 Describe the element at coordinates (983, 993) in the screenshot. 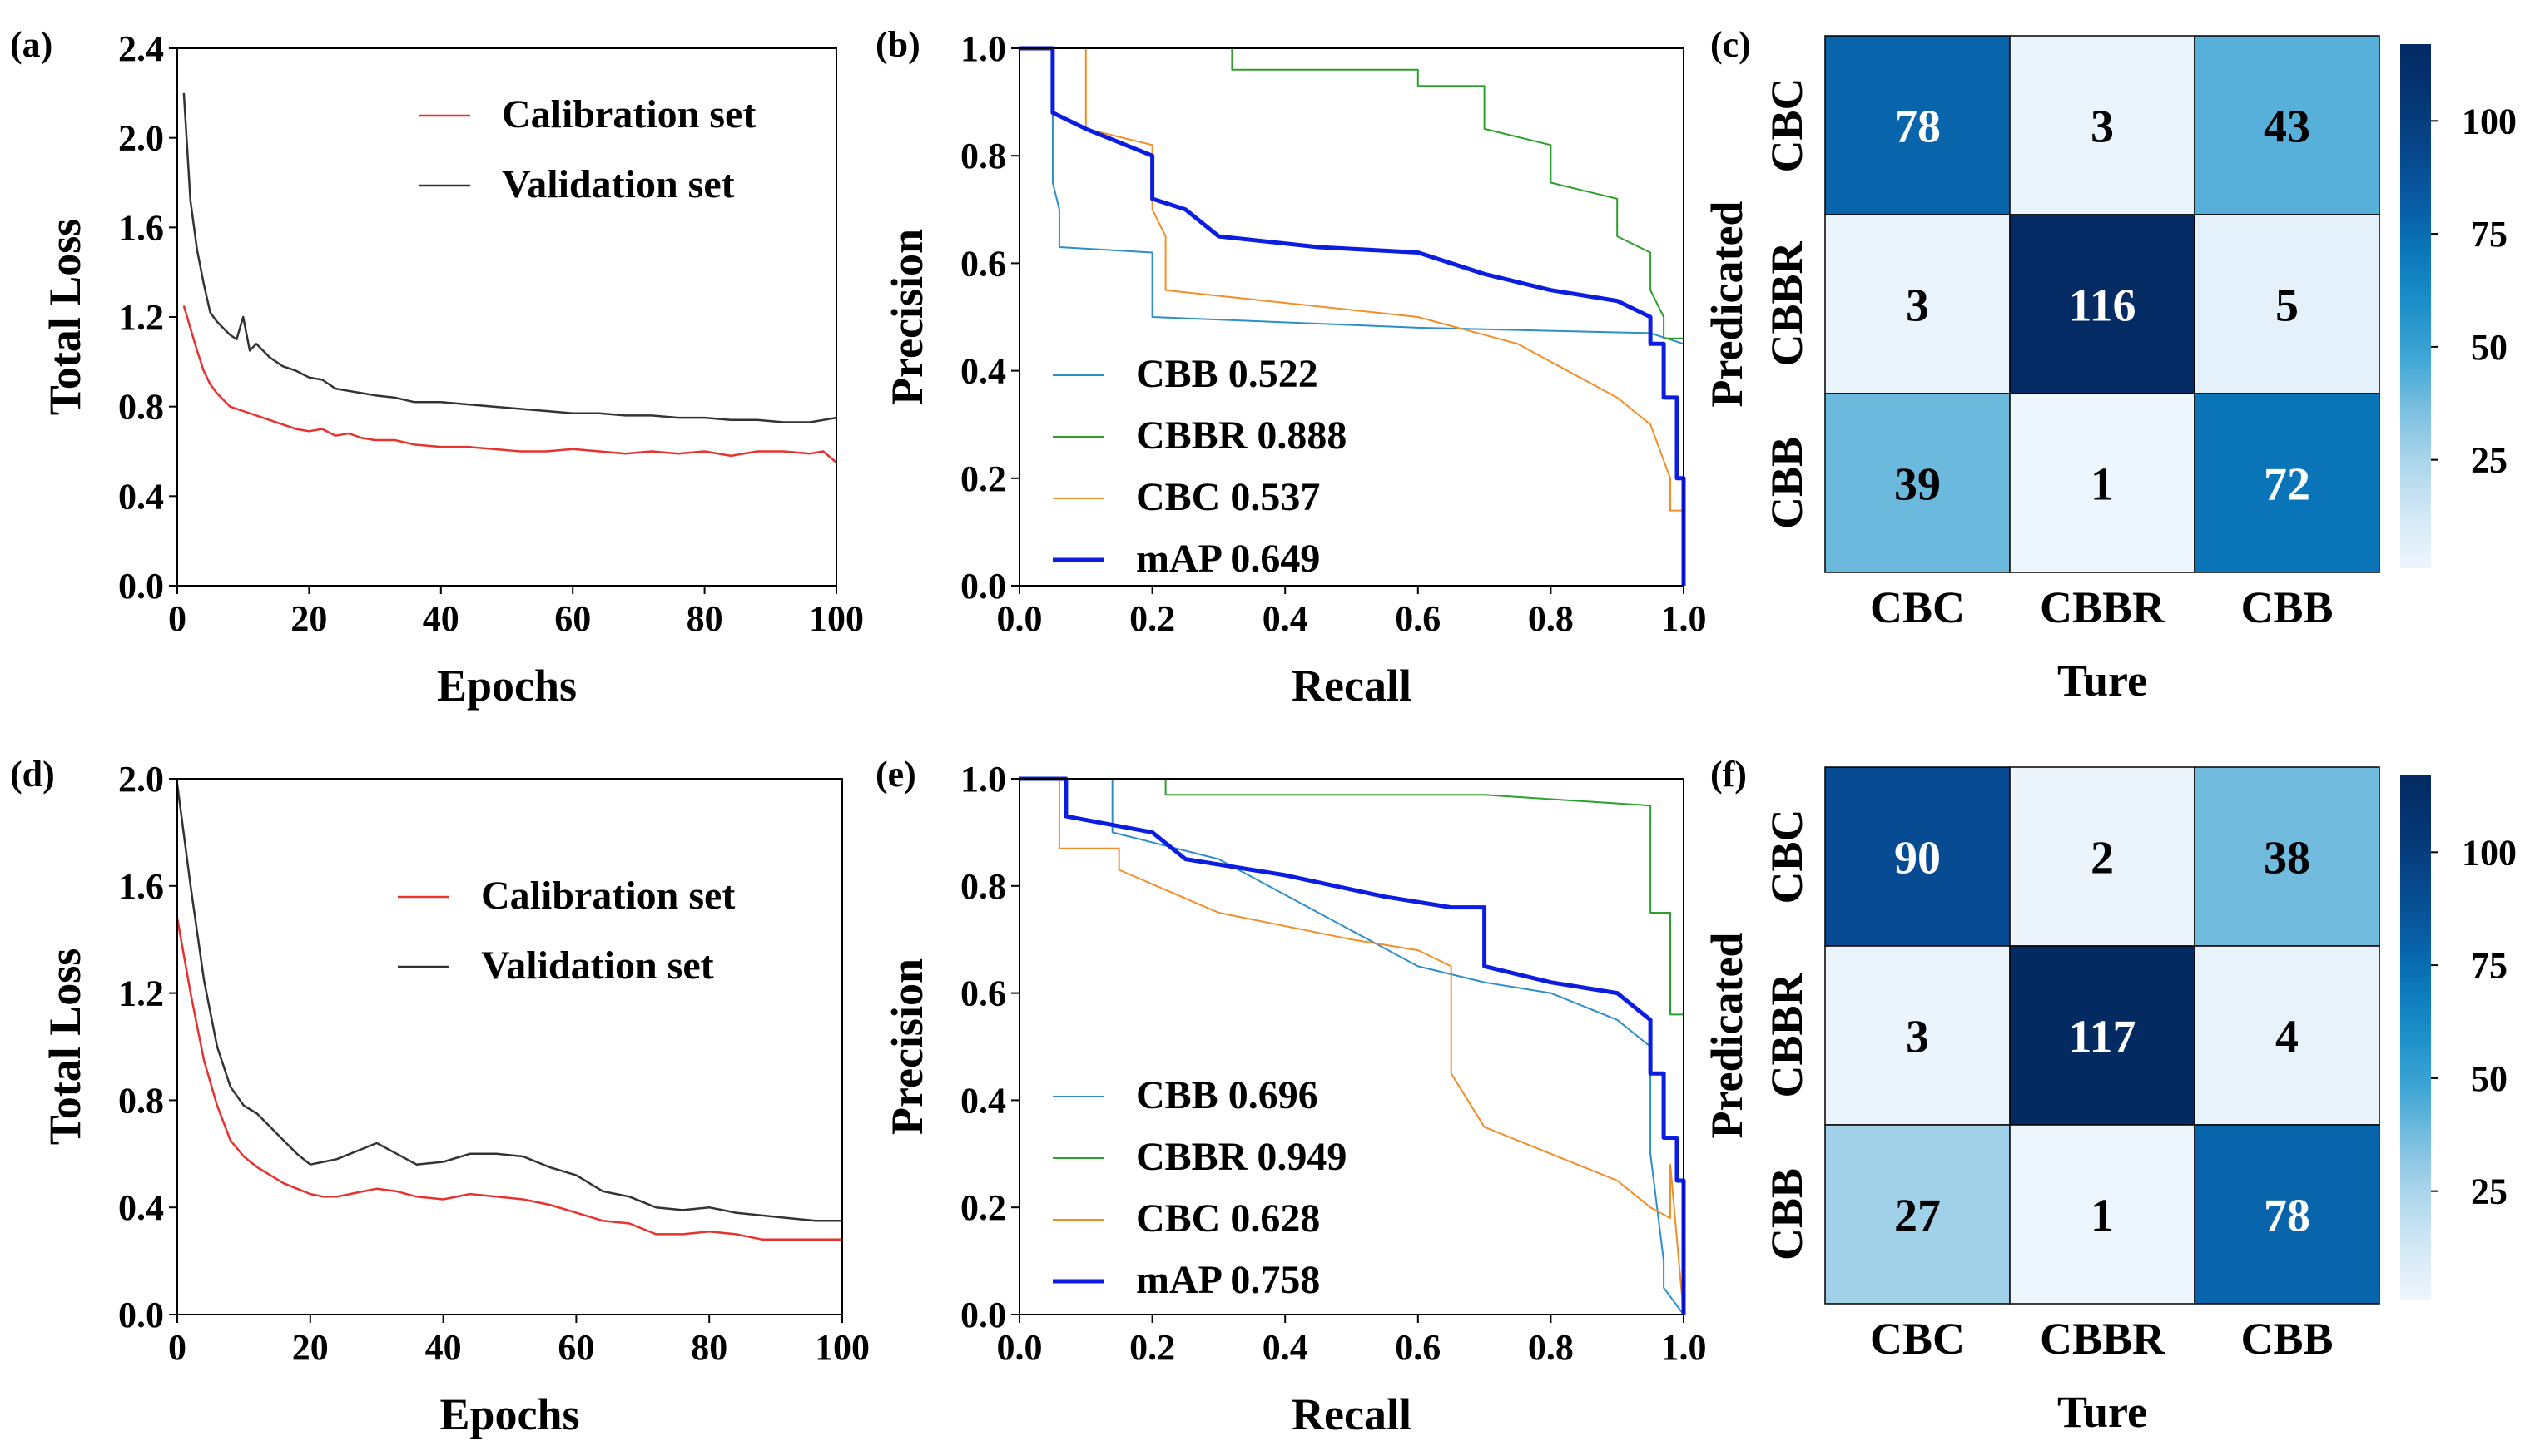

I see `y-tick-label-e: 0.6` at that location.